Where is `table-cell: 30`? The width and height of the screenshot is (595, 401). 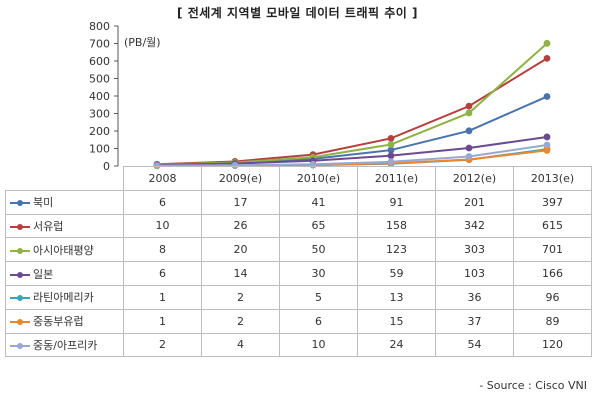
table-cell: 30 is located at coordinates (318, 273).